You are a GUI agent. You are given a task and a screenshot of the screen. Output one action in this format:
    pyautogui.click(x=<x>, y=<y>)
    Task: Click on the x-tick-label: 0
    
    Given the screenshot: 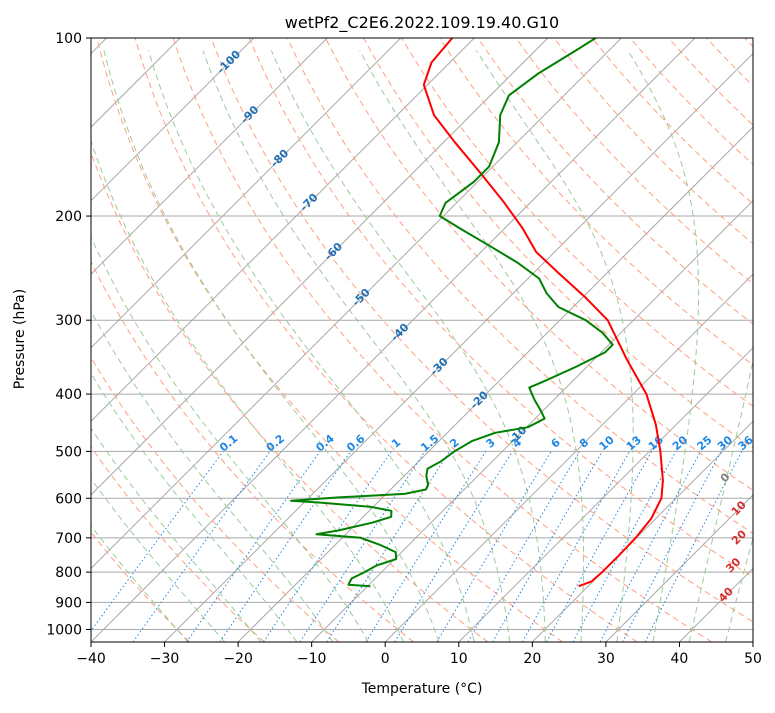 What is the action you would take?
    pyautogui.click(x=385, y=659)
    